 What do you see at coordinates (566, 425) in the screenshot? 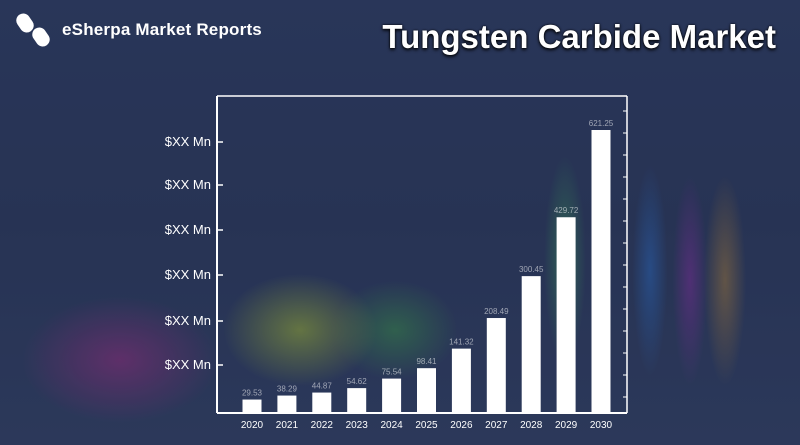
I see `x-tick-label: 2029` at bounding box center [566, 425].